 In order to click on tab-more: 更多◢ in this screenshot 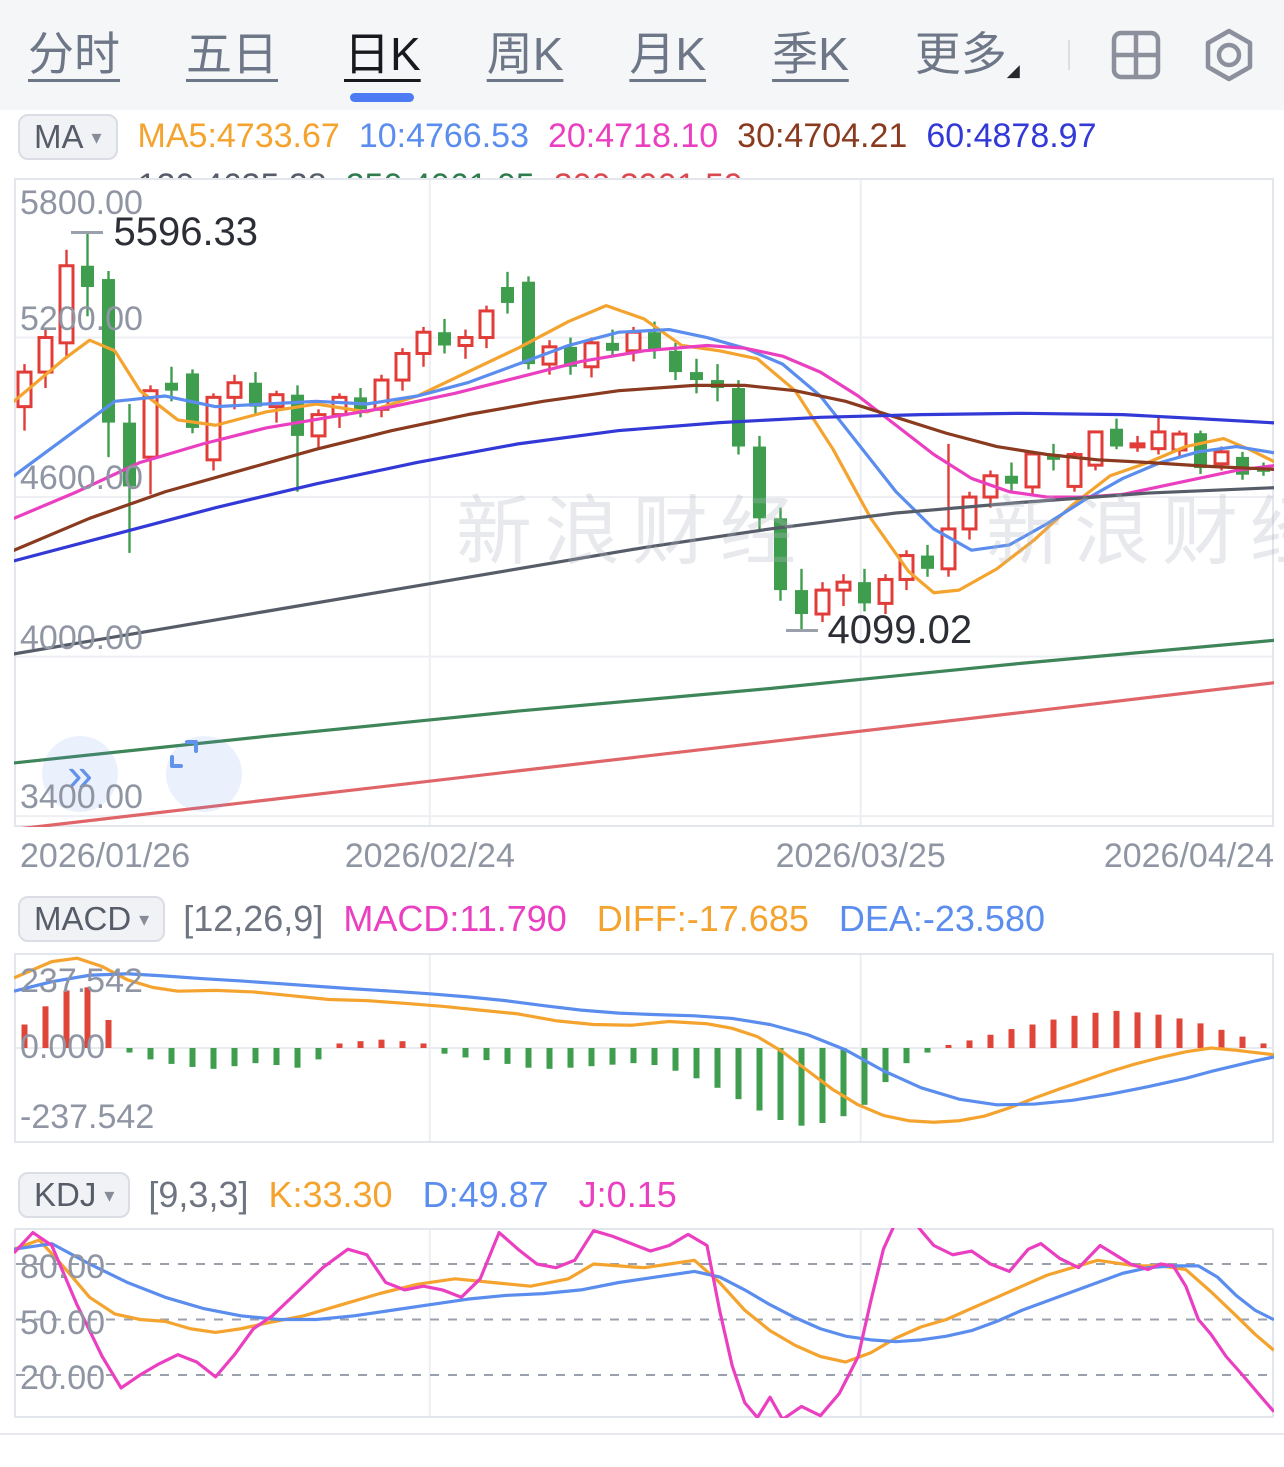, I will do `click(967, 55)`.